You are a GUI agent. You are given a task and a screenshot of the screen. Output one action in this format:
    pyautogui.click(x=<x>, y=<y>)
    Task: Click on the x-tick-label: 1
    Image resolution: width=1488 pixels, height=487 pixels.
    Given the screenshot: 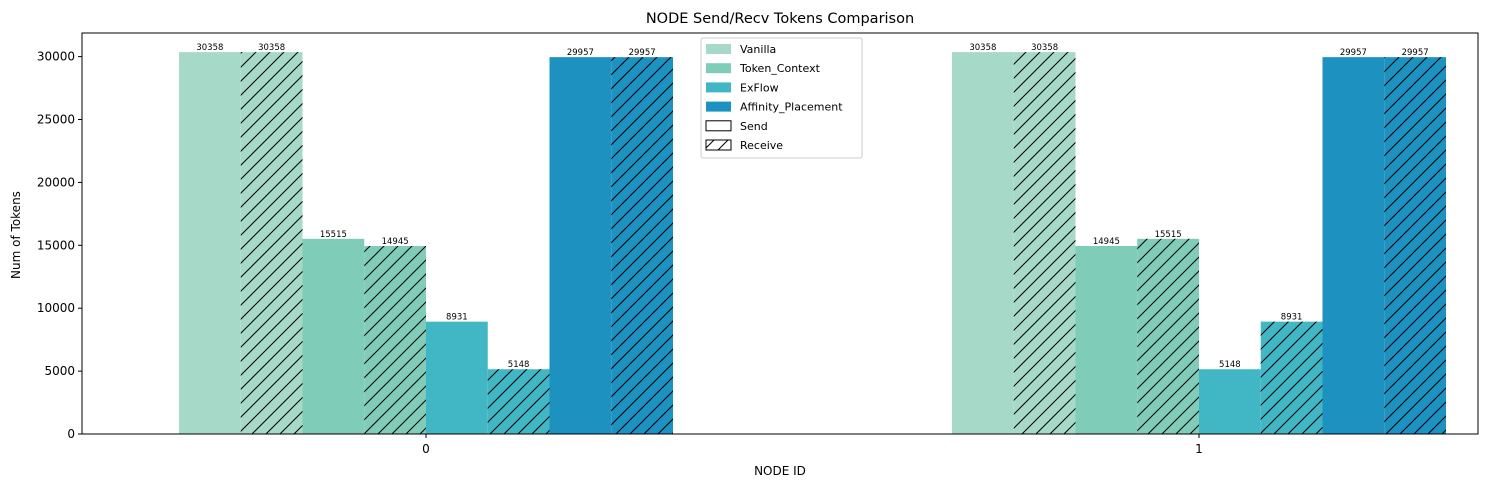 What is the action you would take?
    pyautogui.click(x=1199, y=449)
    